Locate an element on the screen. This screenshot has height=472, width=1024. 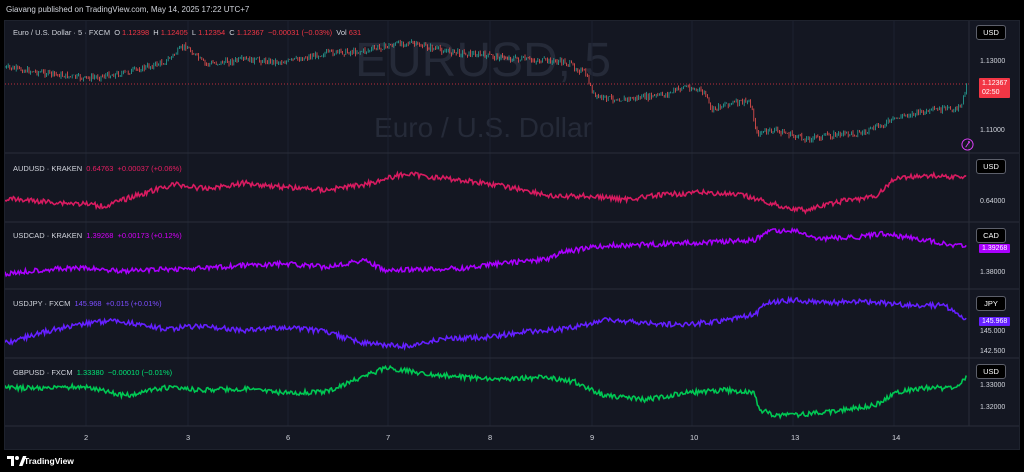
footer-bar: TradingView is located at coordinates (512, 461).